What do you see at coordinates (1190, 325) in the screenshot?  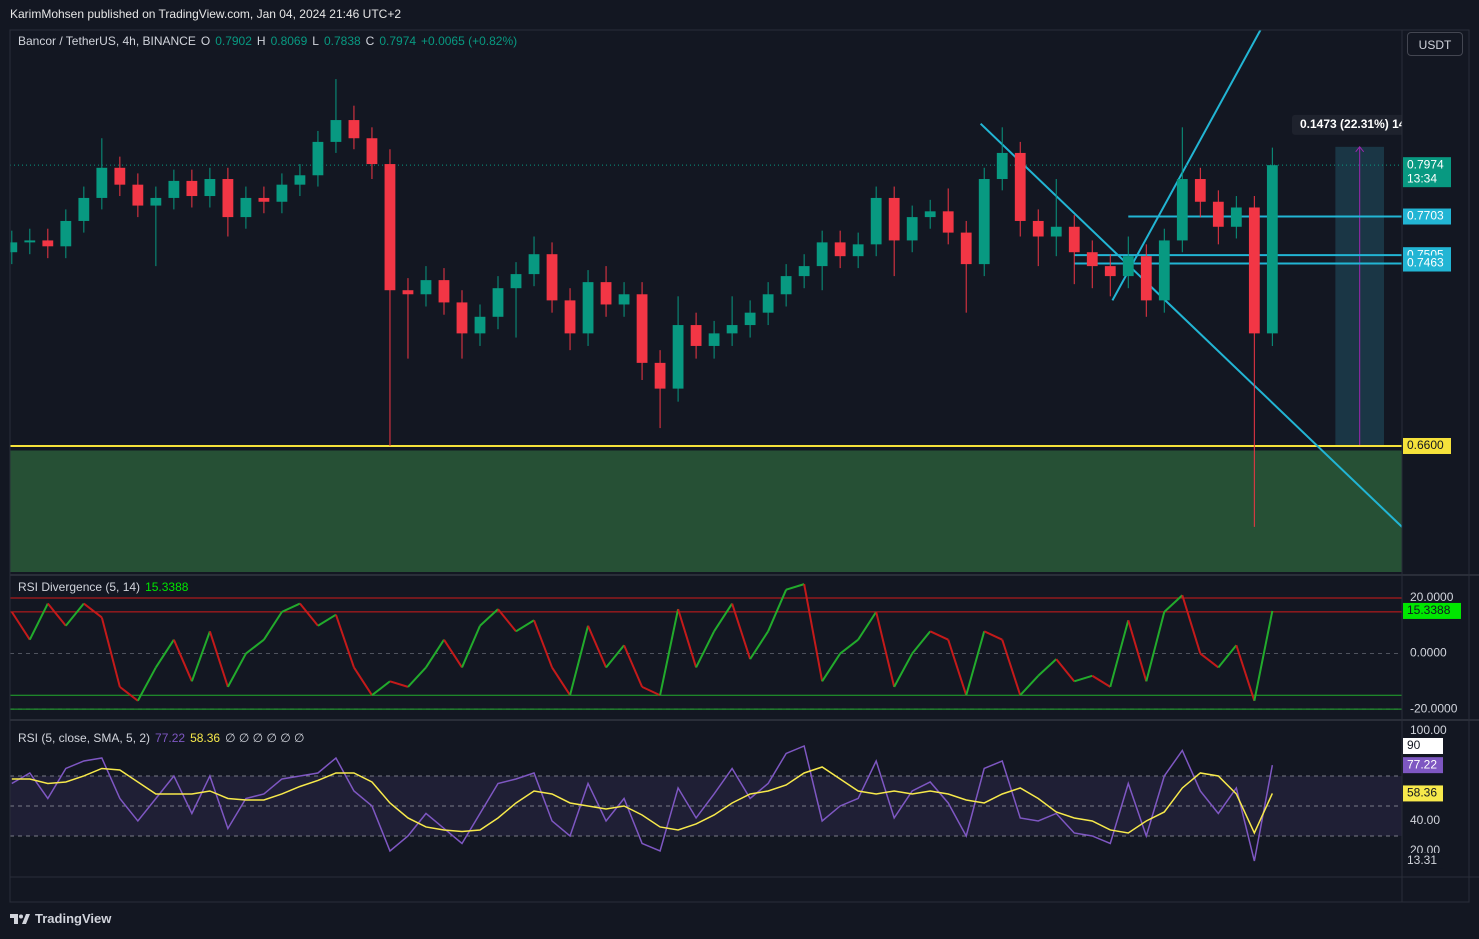 I see `trendline` at bounding box center [1190, 325].